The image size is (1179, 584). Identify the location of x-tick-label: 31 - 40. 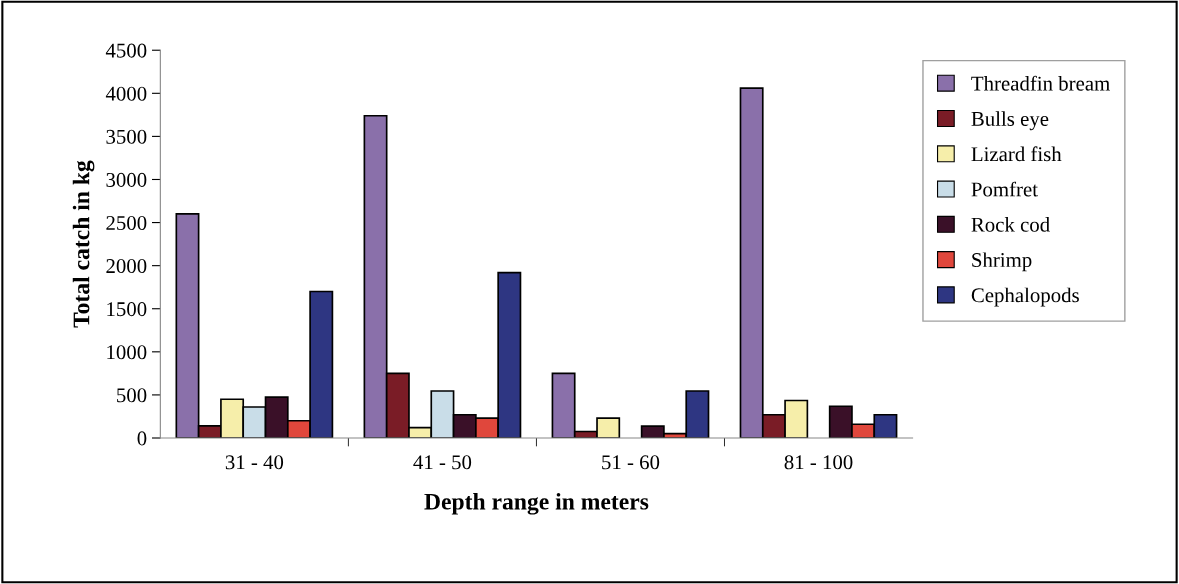
(254, 462).